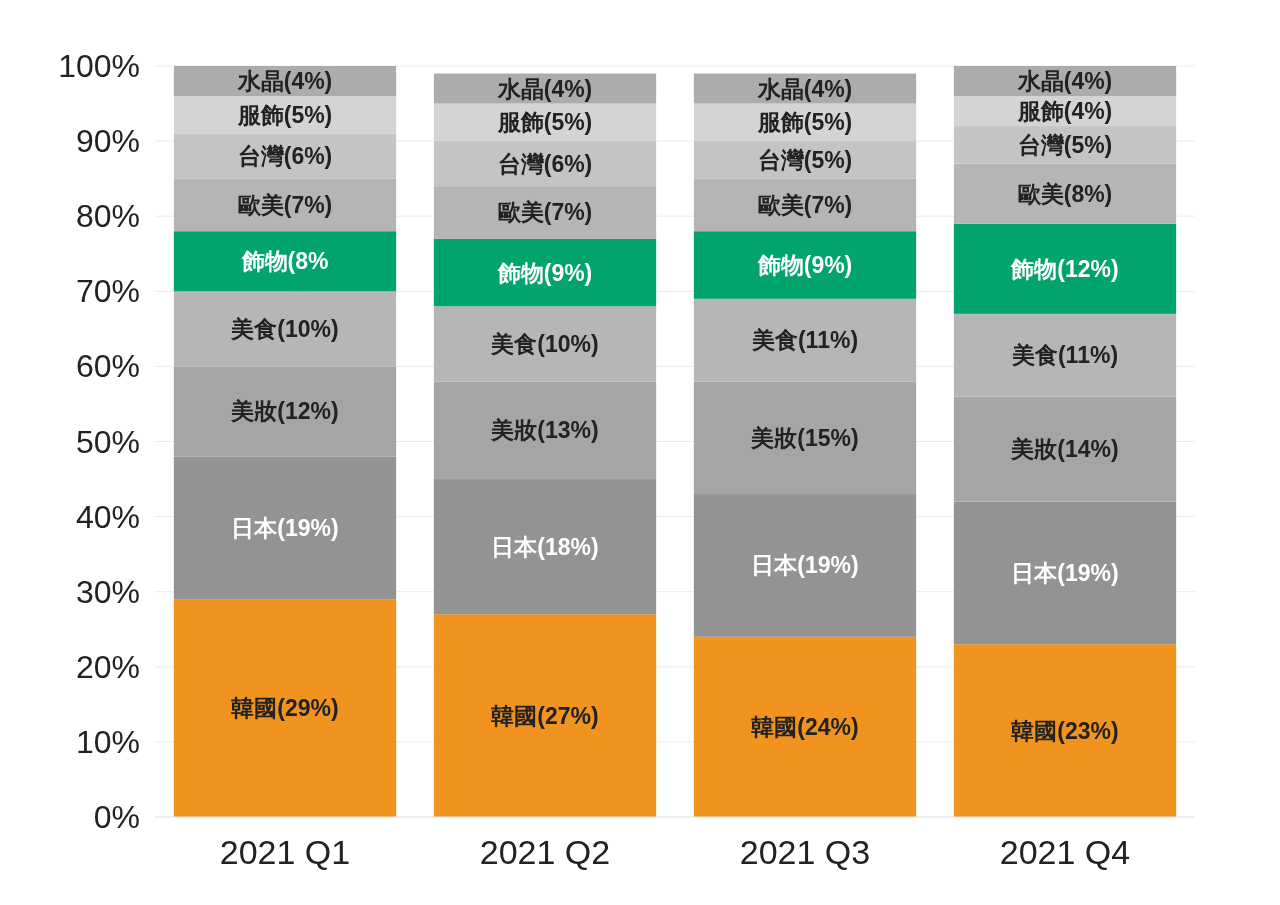 Image resolution: width=1280 pixels, height=905 pixels. What do you see at coordinates (254, 328) in the screenshot?
I see `series-label: 美食` at bounding box center [254, 328].